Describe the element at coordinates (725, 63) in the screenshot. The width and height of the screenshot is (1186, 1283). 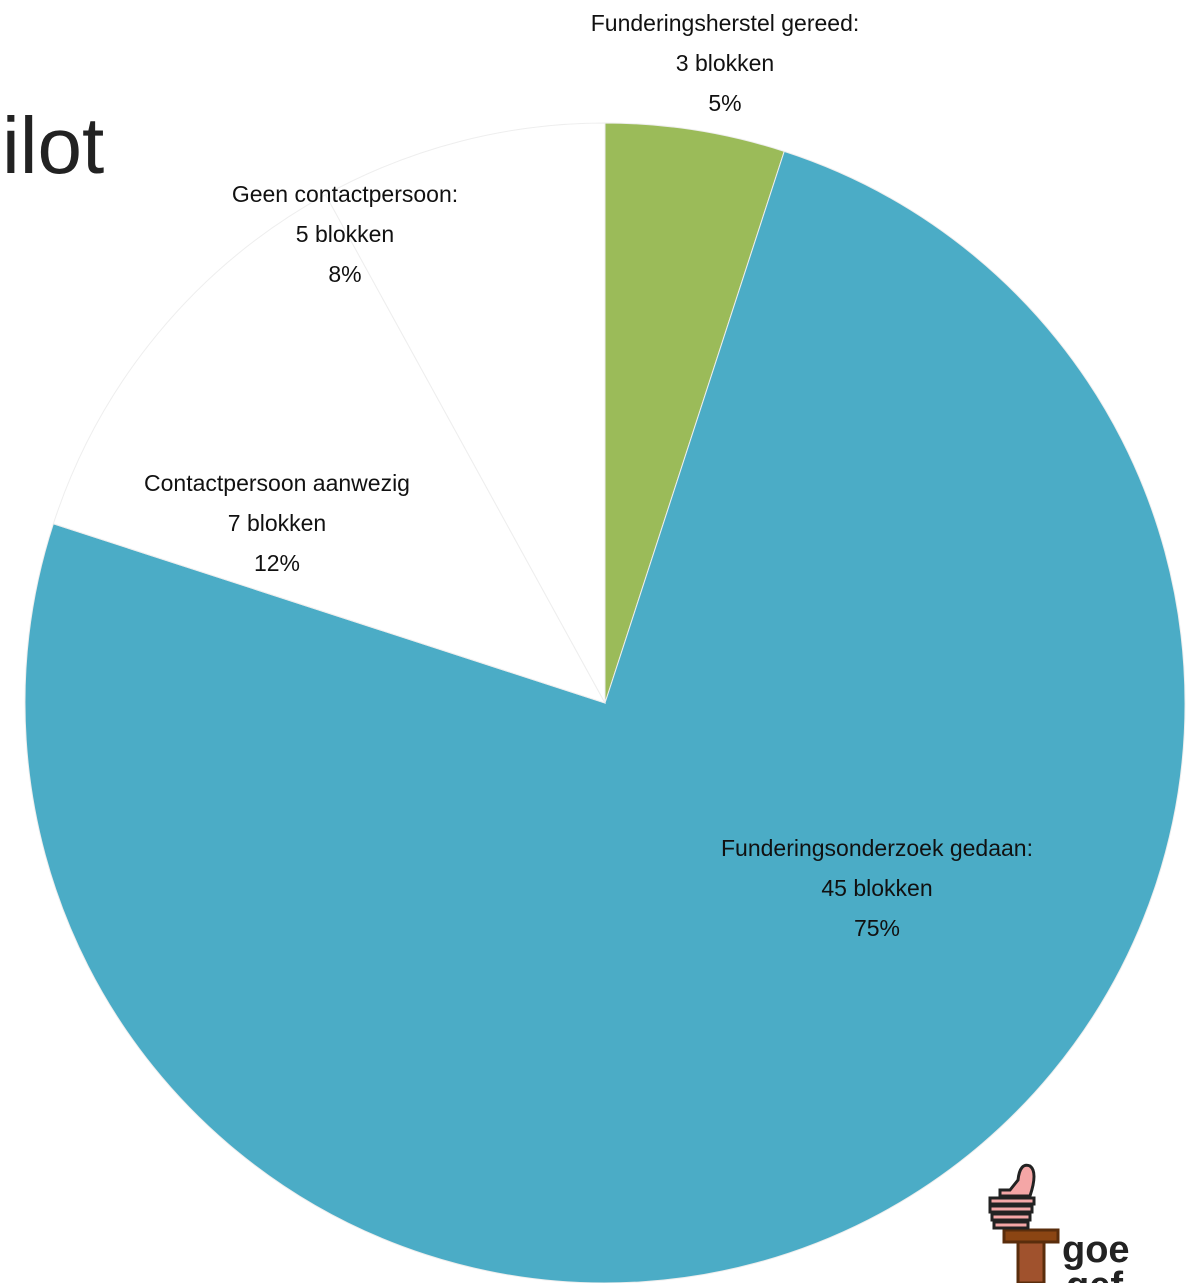
I see `slice-count: 3 blokken` at that location.